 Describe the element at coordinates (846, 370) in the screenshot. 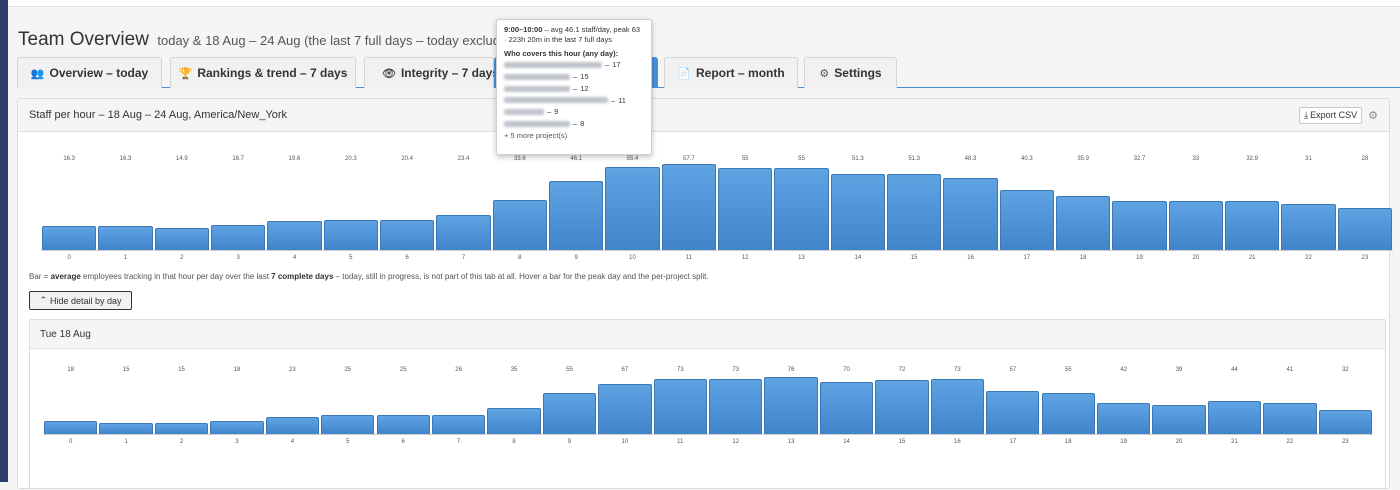

I see `bar-value-label: 70` at that location.